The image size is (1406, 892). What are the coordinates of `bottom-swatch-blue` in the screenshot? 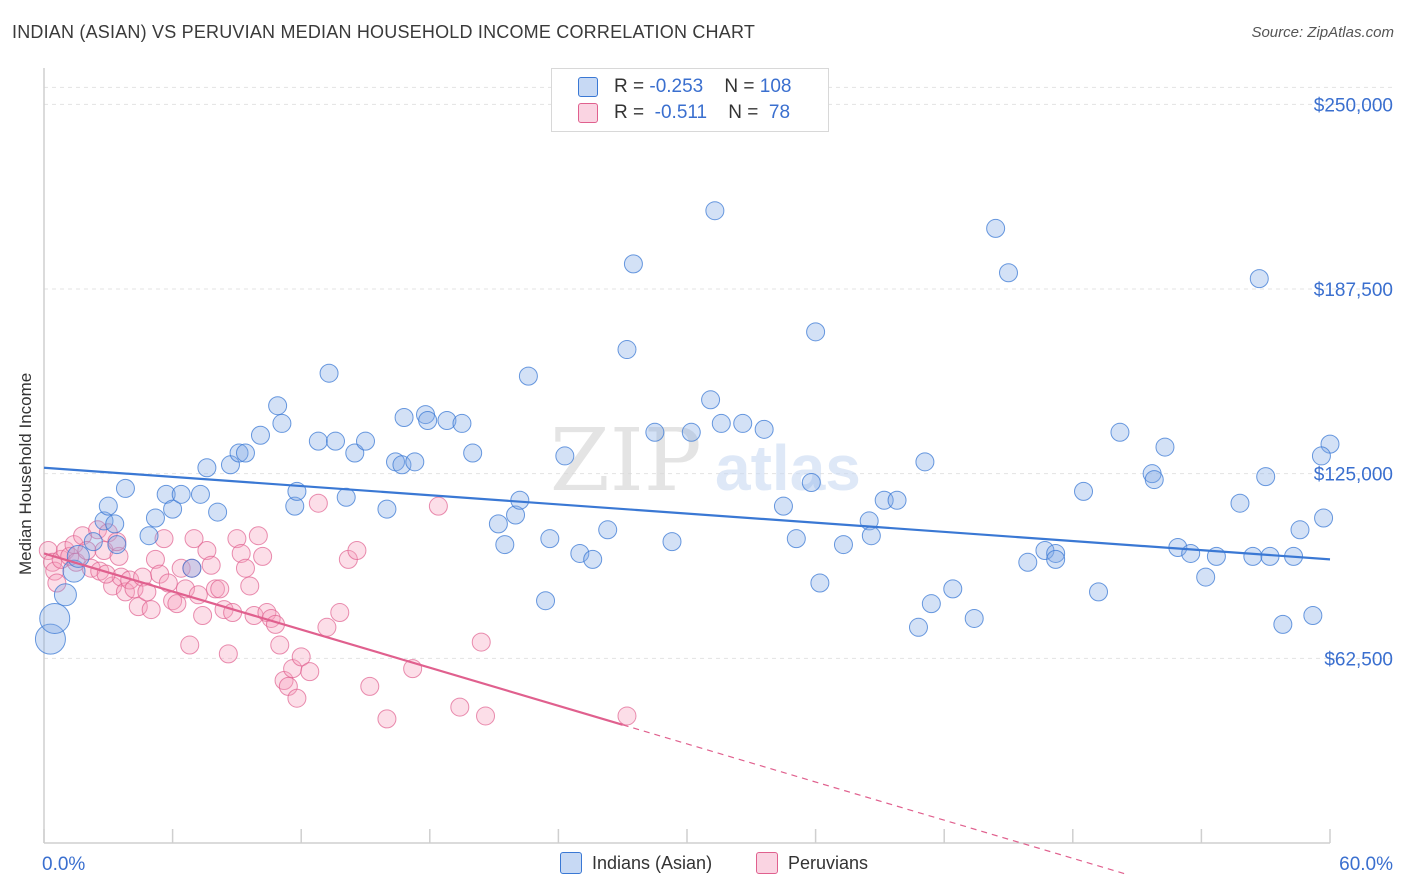 It's located at (571, 863).